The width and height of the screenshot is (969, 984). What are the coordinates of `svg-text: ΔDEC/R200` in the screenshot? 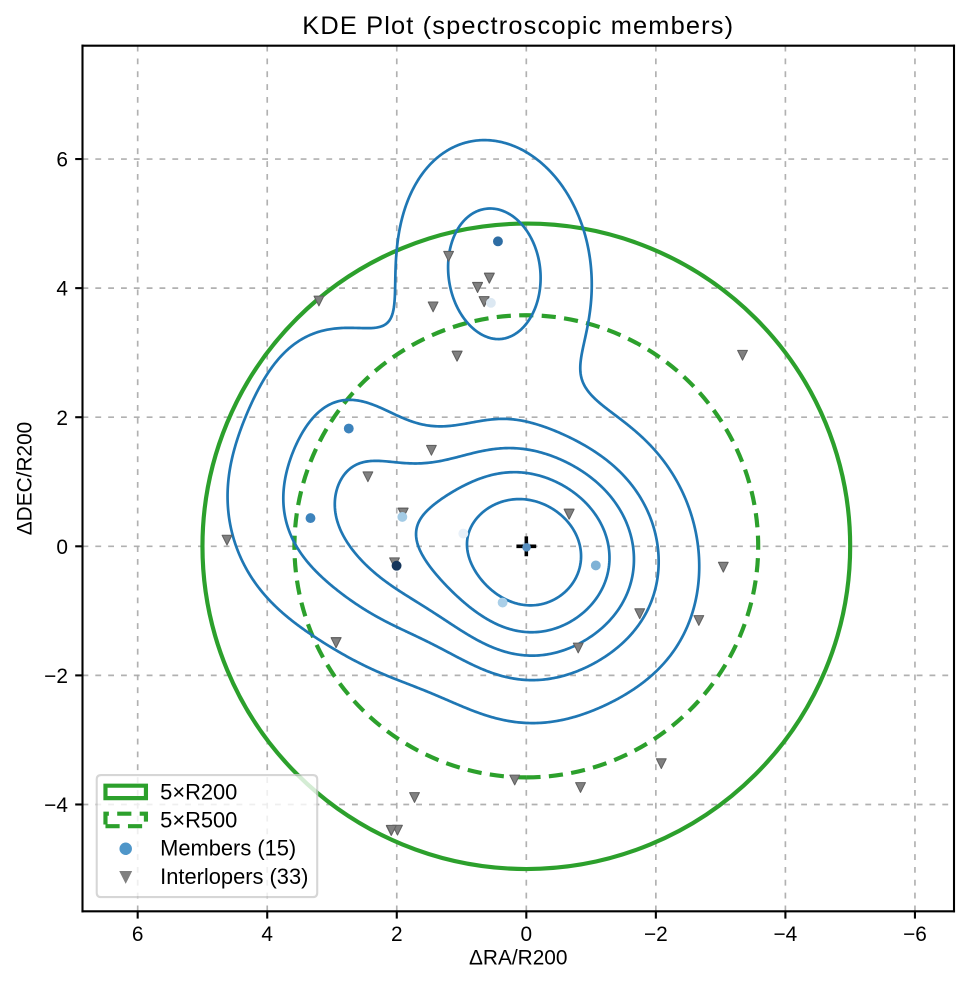 It's located at (25, 478).